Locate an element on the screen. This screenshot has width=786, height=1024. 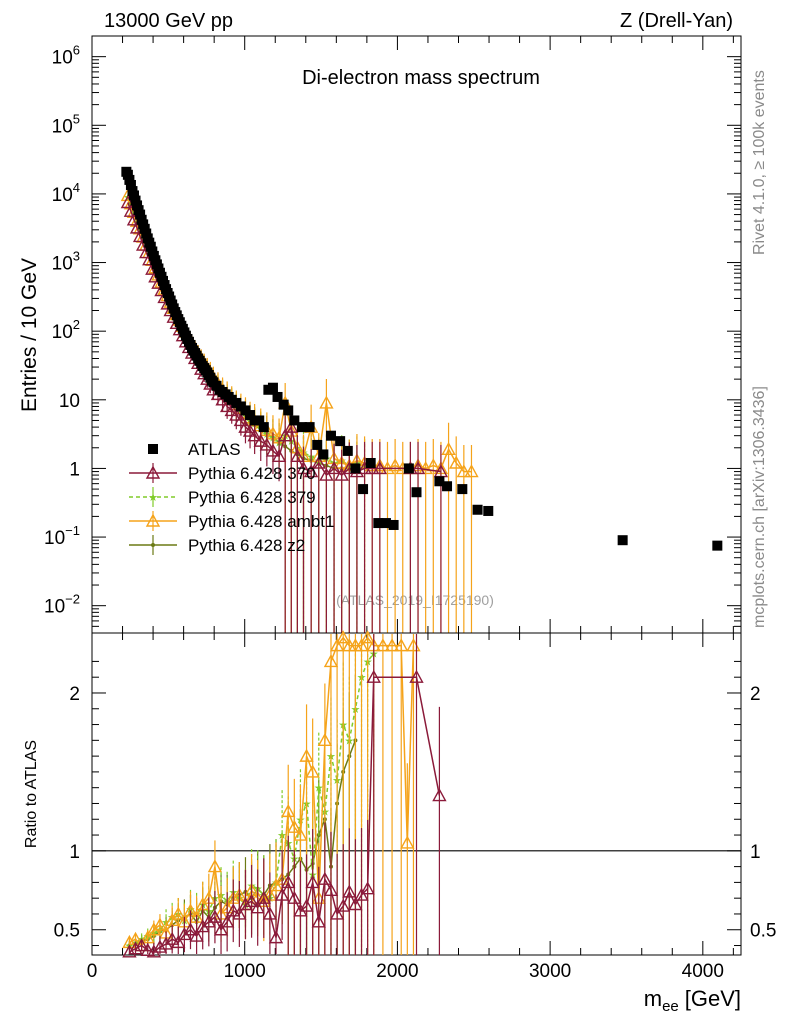
main-y-tick-exp: 4 is located at coordinates (76, 187).